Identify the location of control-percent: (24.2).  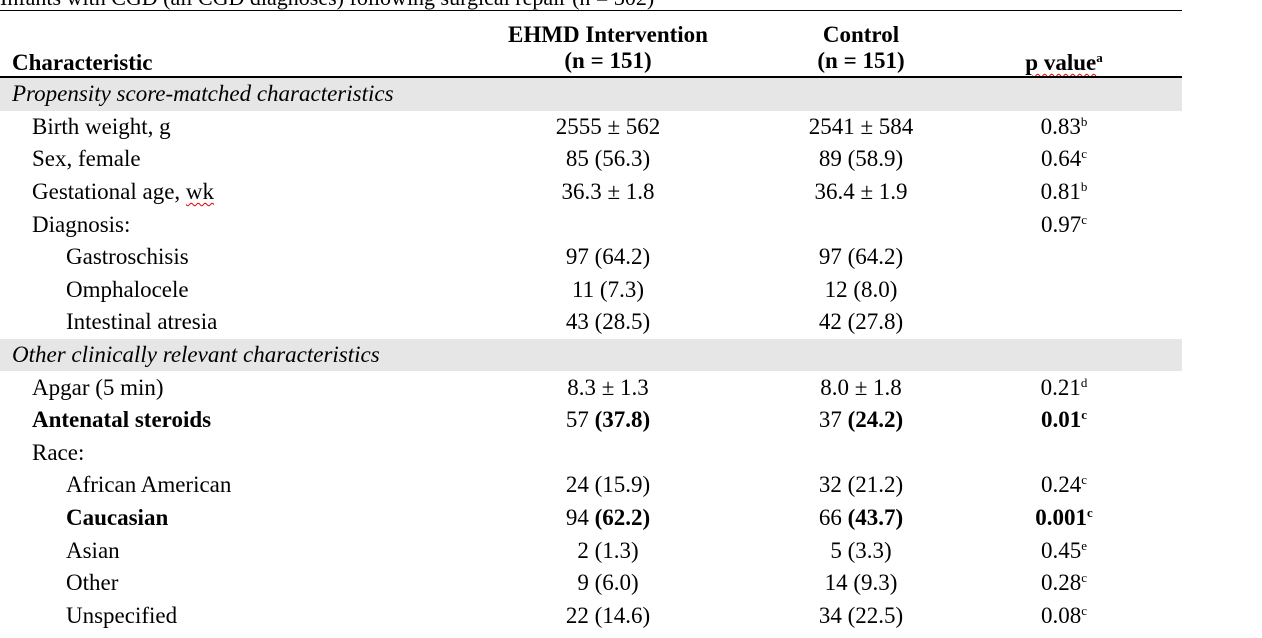
(875, 420).